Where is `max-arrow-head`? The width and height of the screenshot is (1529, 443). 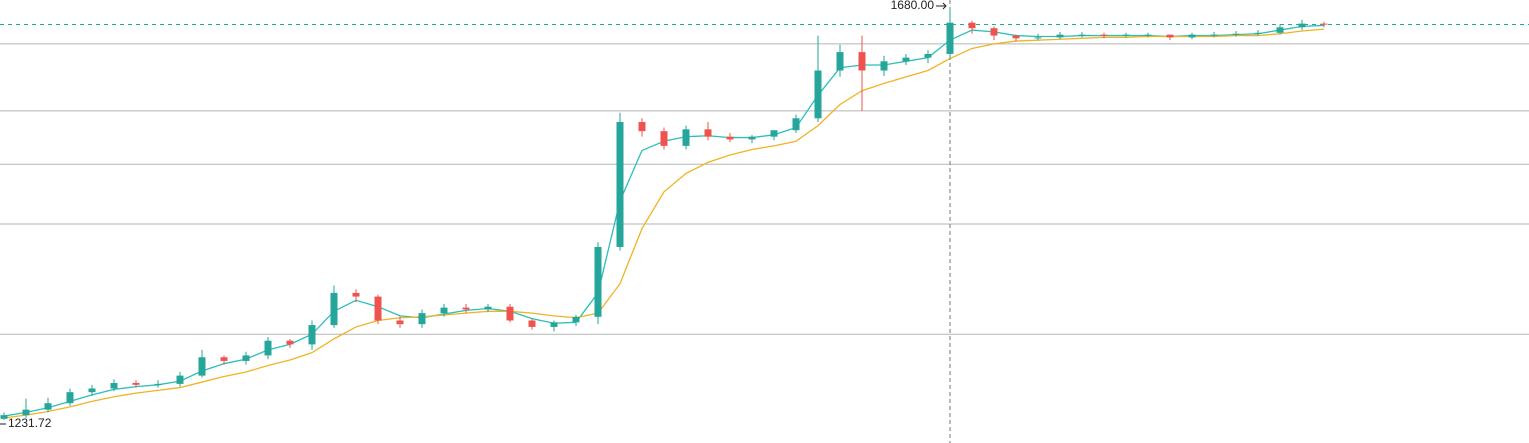 max-arrow-head is located at coordinates (944, 6).